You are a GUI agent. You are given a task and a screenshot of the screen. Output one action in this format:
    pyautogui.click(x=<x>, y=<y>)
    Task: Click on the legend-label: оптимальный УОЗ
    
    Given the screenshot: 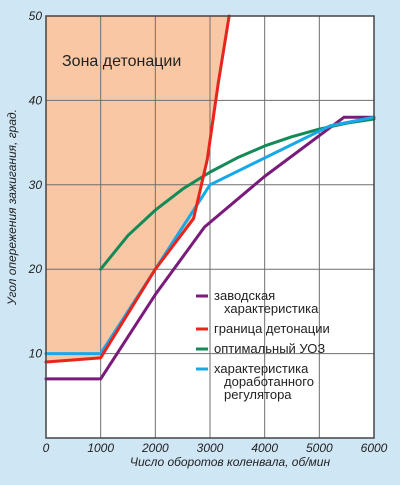 What is the action you would take?
    pyautogui.click(x=269, y=348)
    